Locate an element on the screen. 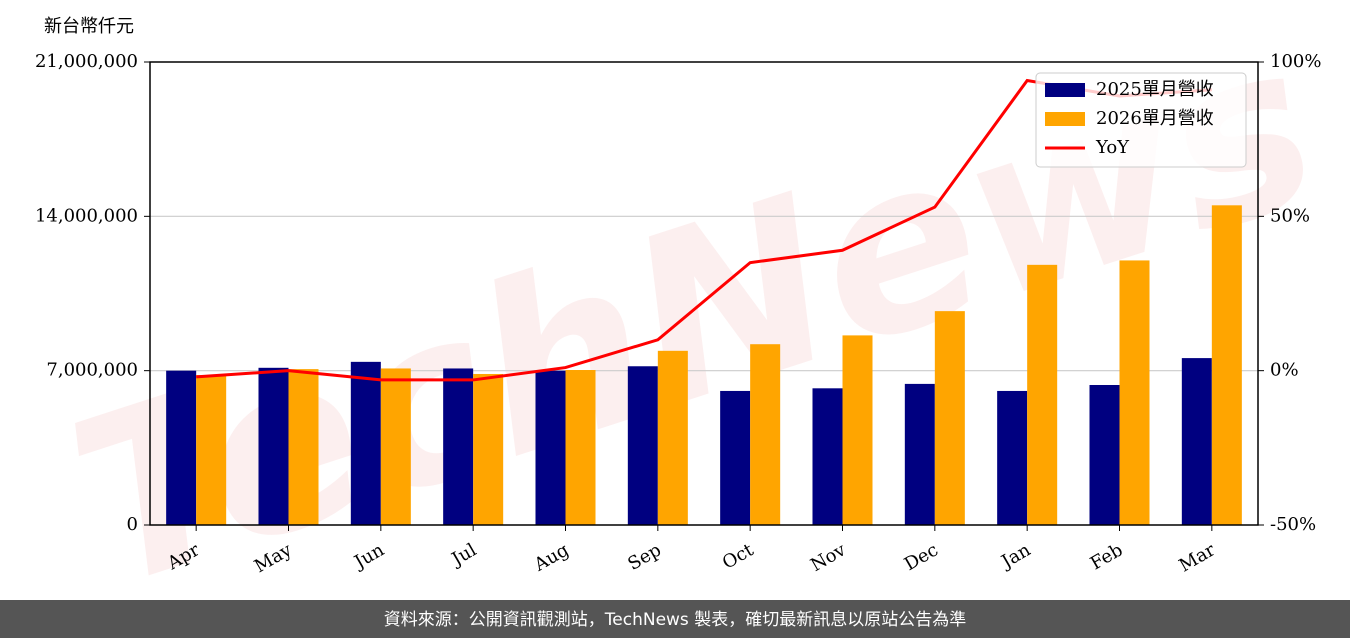 The height and width of the screenshot is (638, 1350). y2-tick-label: 100% is located at coordinates (1295, 61).